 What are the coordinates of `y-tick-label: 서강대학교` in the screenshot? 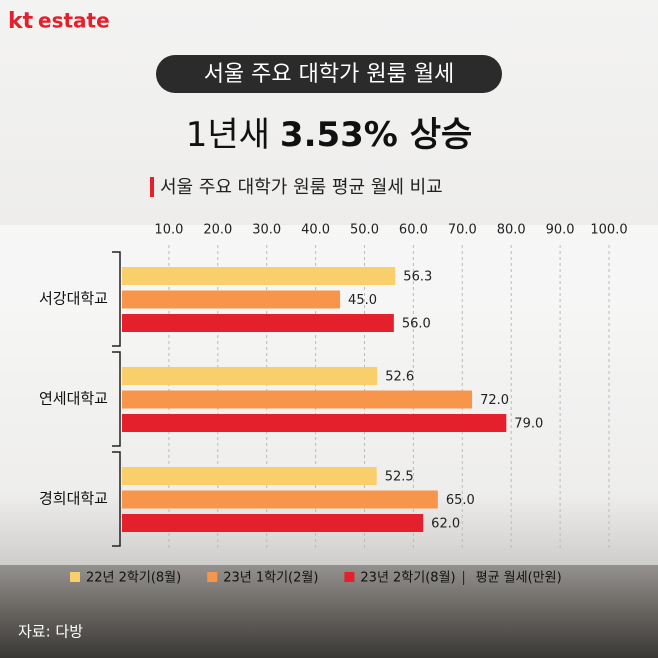 It's located at (73, 299).